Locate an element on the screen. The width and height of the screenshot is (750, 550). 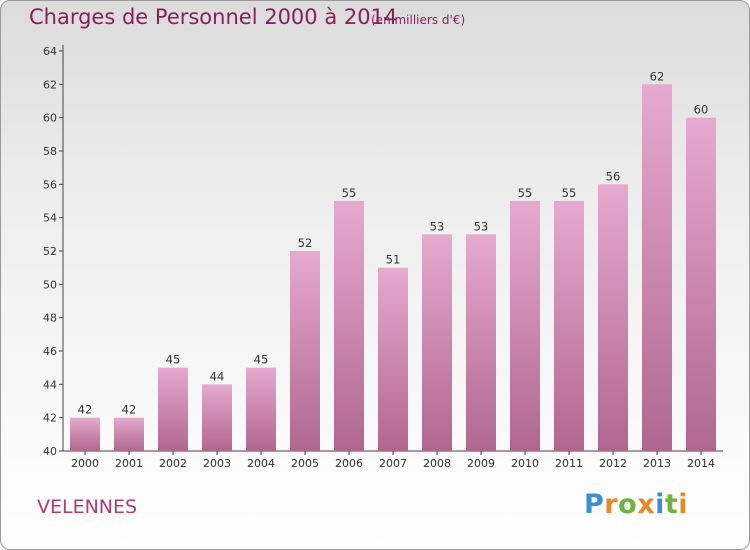
bar-value-label: 52 is located at coordinates (305, 243).